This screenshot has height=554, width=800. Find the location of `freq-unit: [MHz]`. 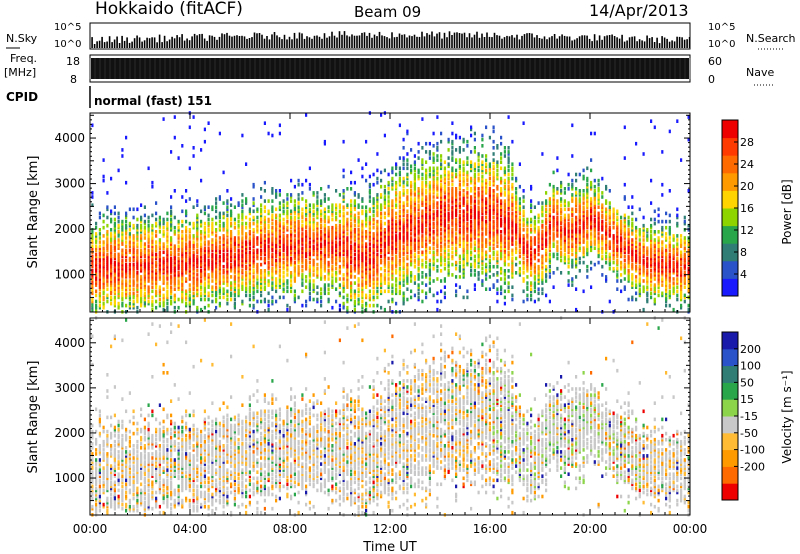

freq-unit: [MHz] is located at coordinates (20, 72).